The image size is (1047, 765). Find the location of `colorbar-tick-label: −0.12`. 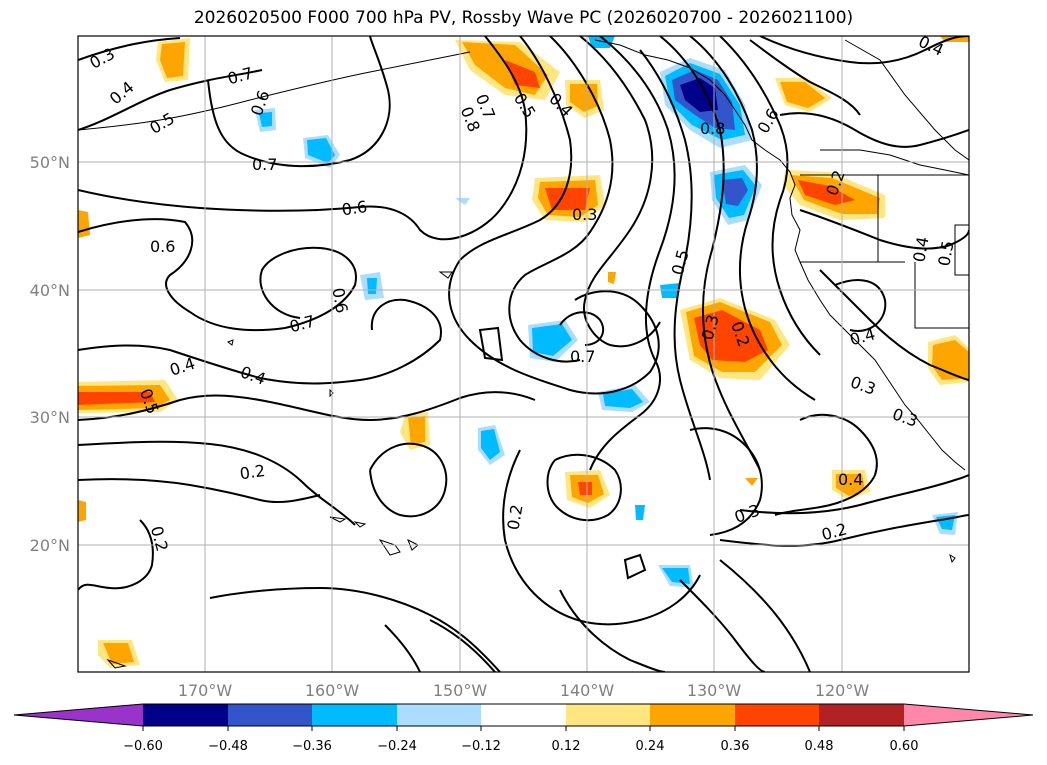

colorbar-tick-label: −0.12 is located at coordinates (481, 746).